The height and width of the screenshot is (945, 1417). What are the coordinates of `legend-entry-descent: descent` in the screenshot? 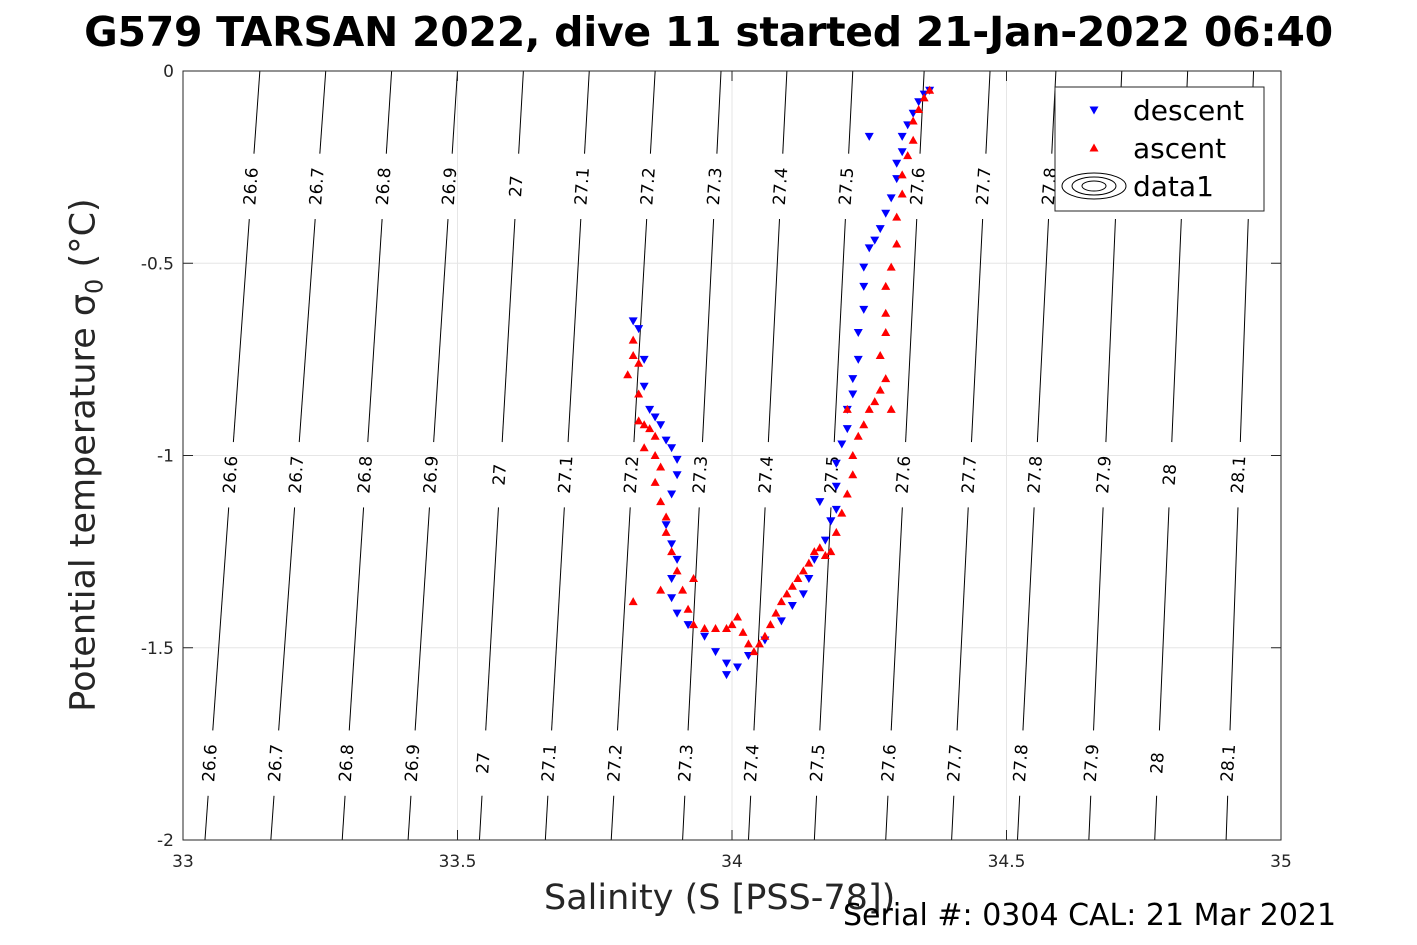 It's located at (1188, 110).